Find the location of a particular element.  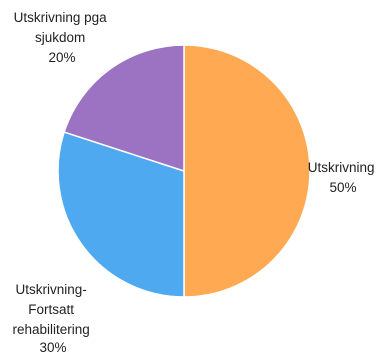

label-utskrivning-percent: 50% is located at coordinates (342, 187).